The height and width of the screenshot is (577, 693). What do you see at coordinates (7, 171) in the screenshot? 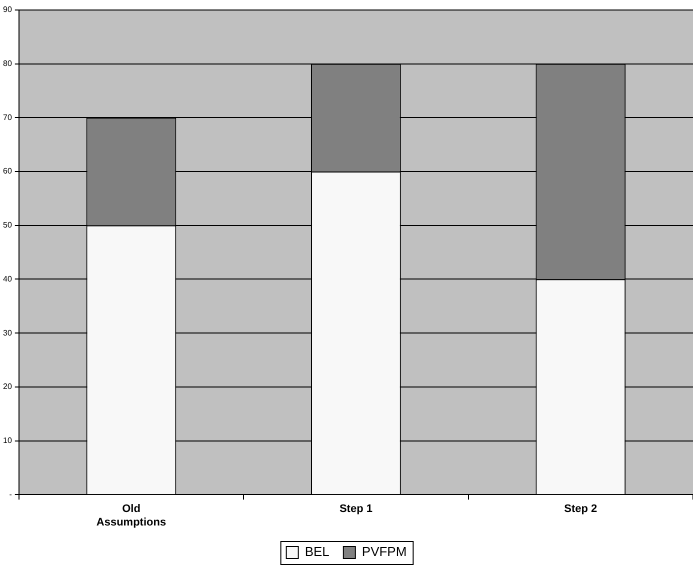
I see `y-tick-label: 60` at bounding box center [7, 171].